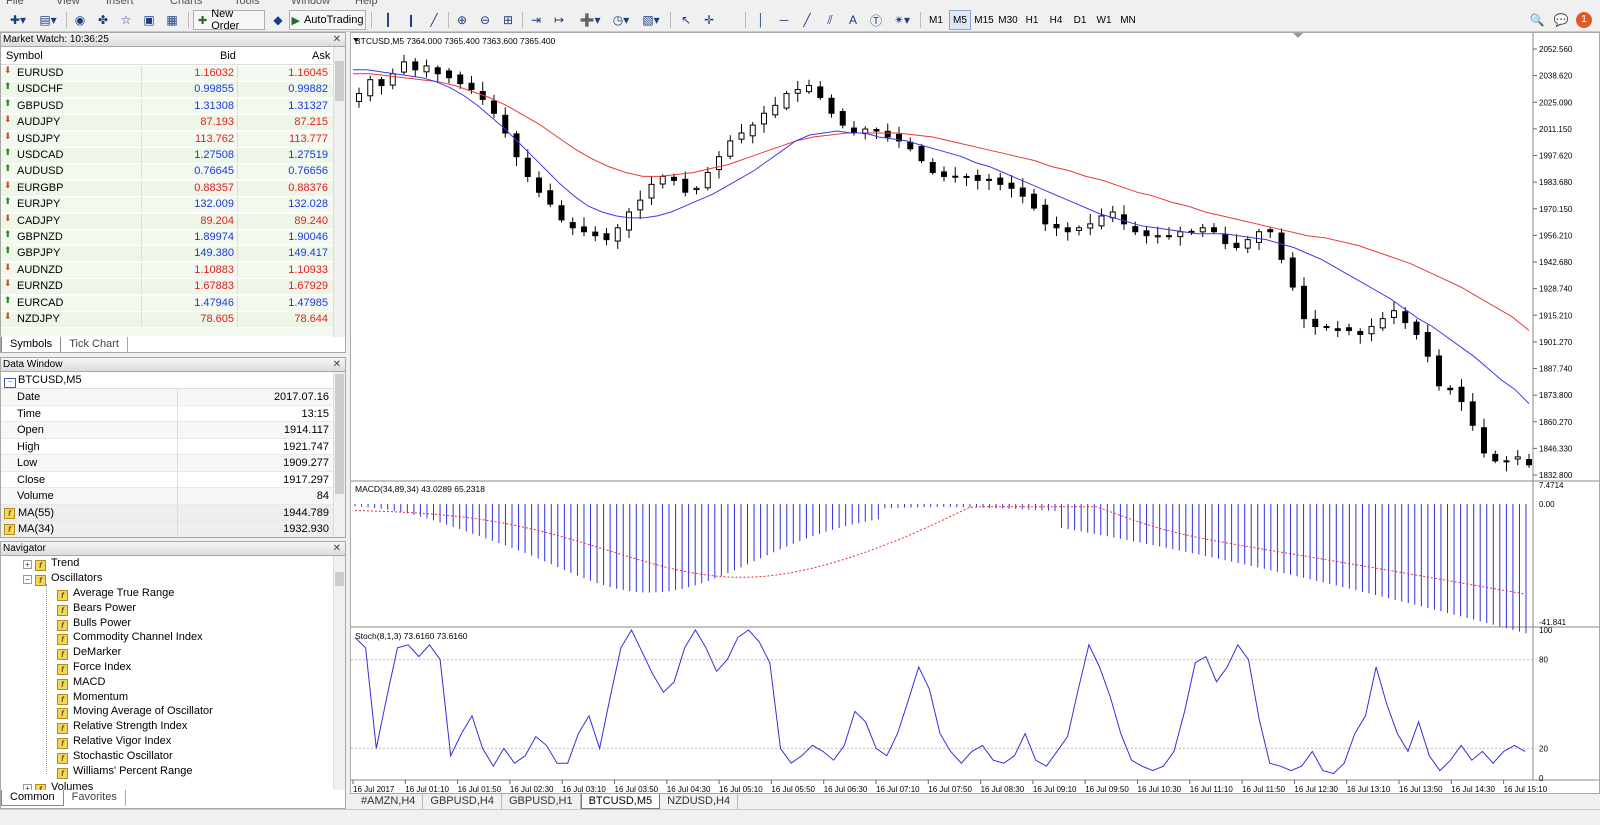  What do you see at coordinates (167, 123) in the screenshot?
I see `market-watch-row: ⬇ AUDJPY 87.193 87.215` at bounding box center [167, 123].